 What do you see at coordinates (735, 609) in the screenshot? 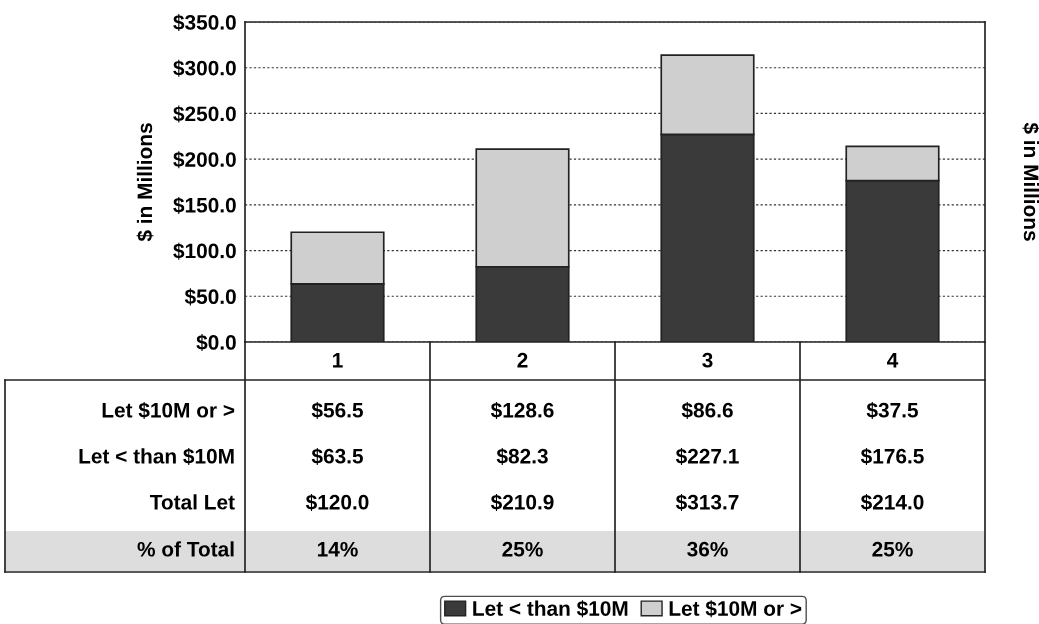
I see `legend-label: Let $10M or >` at bounding box center [735, 609].